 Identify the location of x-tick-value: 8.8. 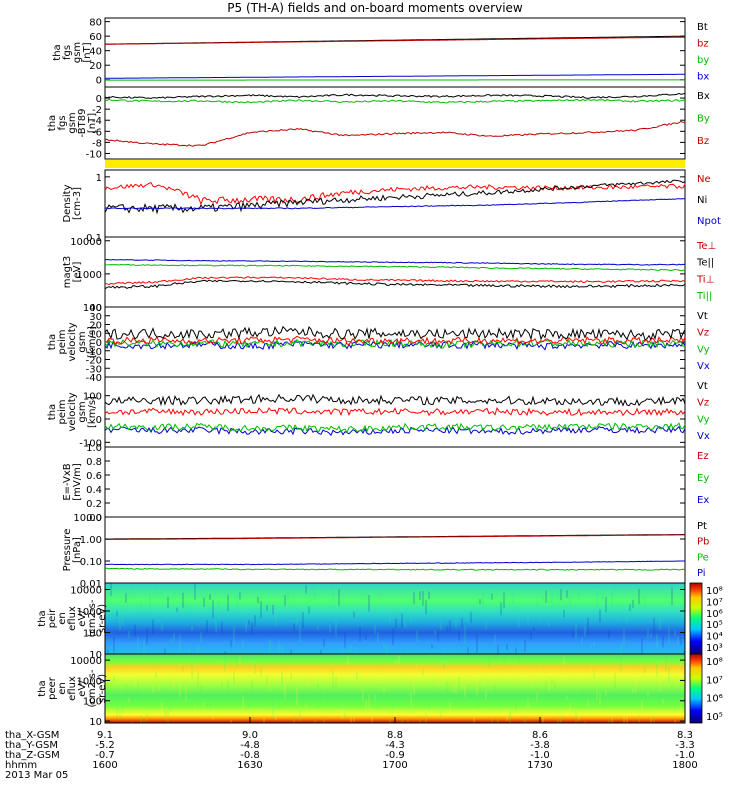
(395, 735).